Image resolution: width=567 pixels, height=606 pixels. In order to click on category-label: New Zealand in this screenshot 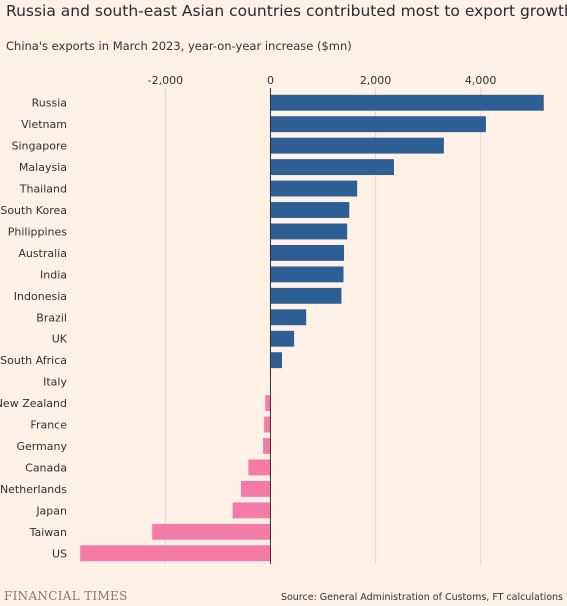, I will do `click(33, 403)`.